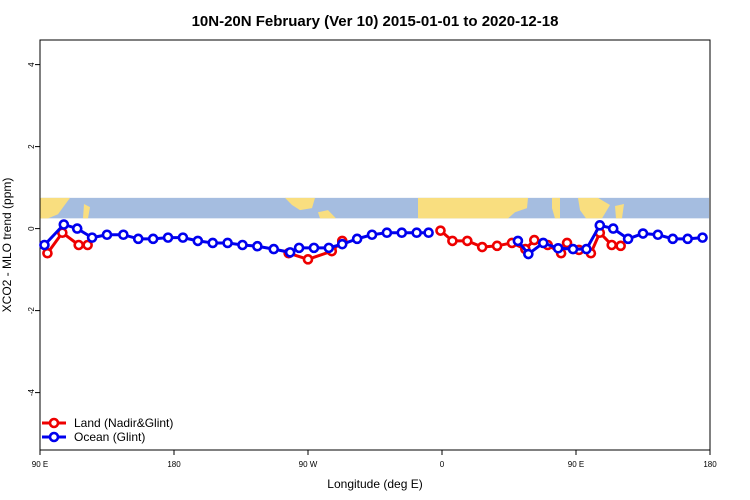  I want to click on x-tick-label: 0, so click(442, 464).